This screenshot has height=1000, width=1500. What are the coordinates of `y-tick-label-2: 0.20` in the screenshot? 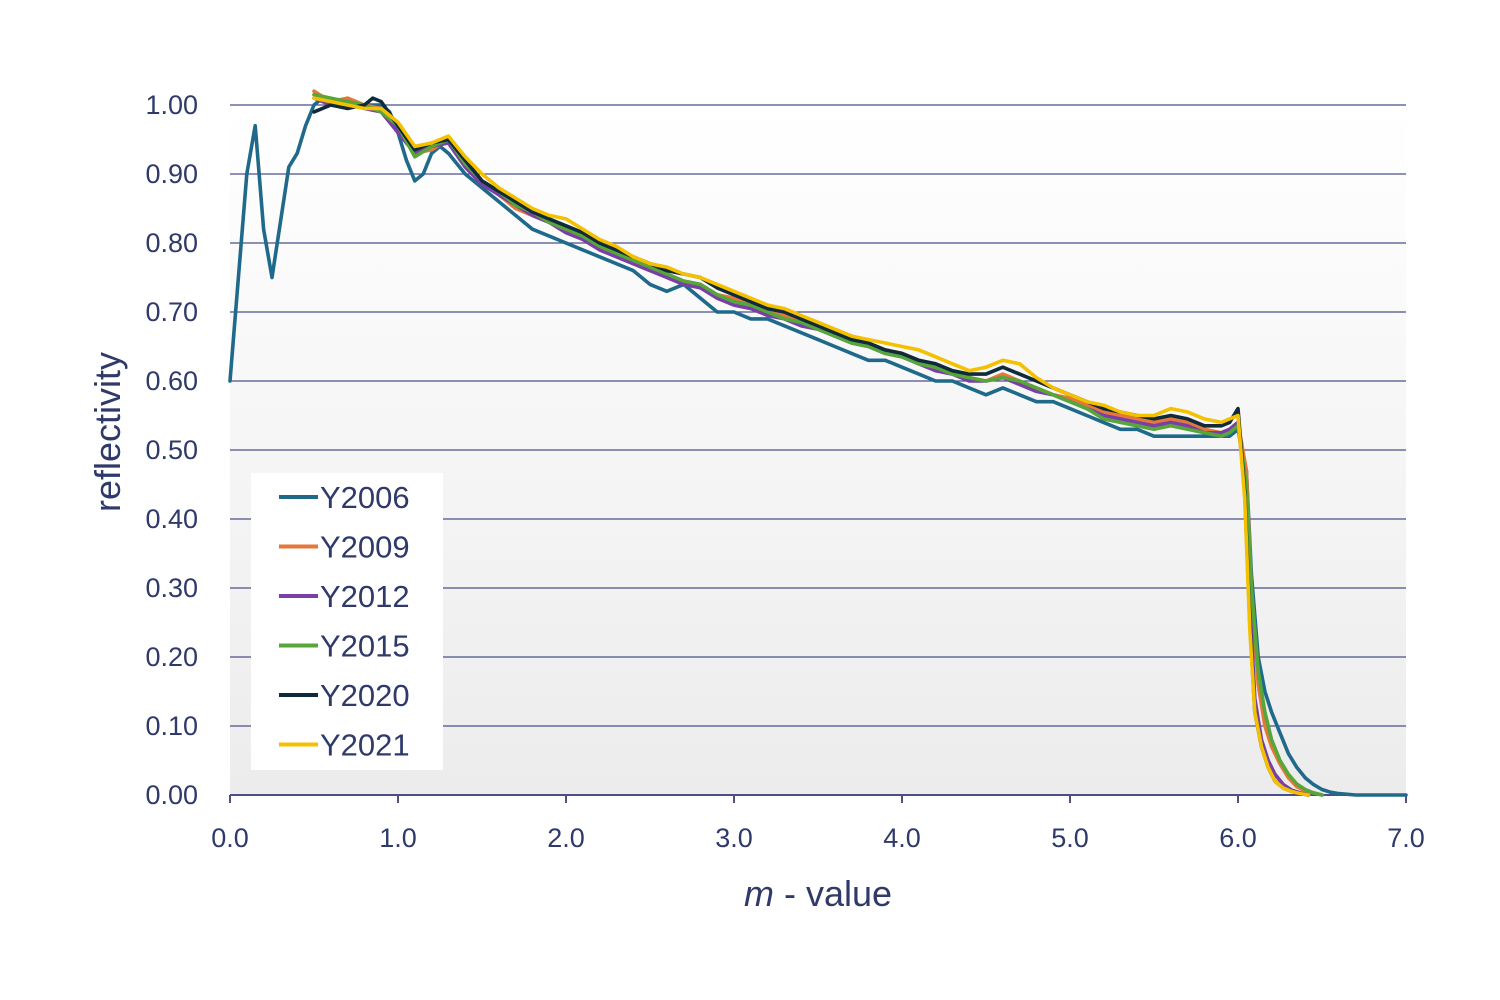 It's located at (171, 657).